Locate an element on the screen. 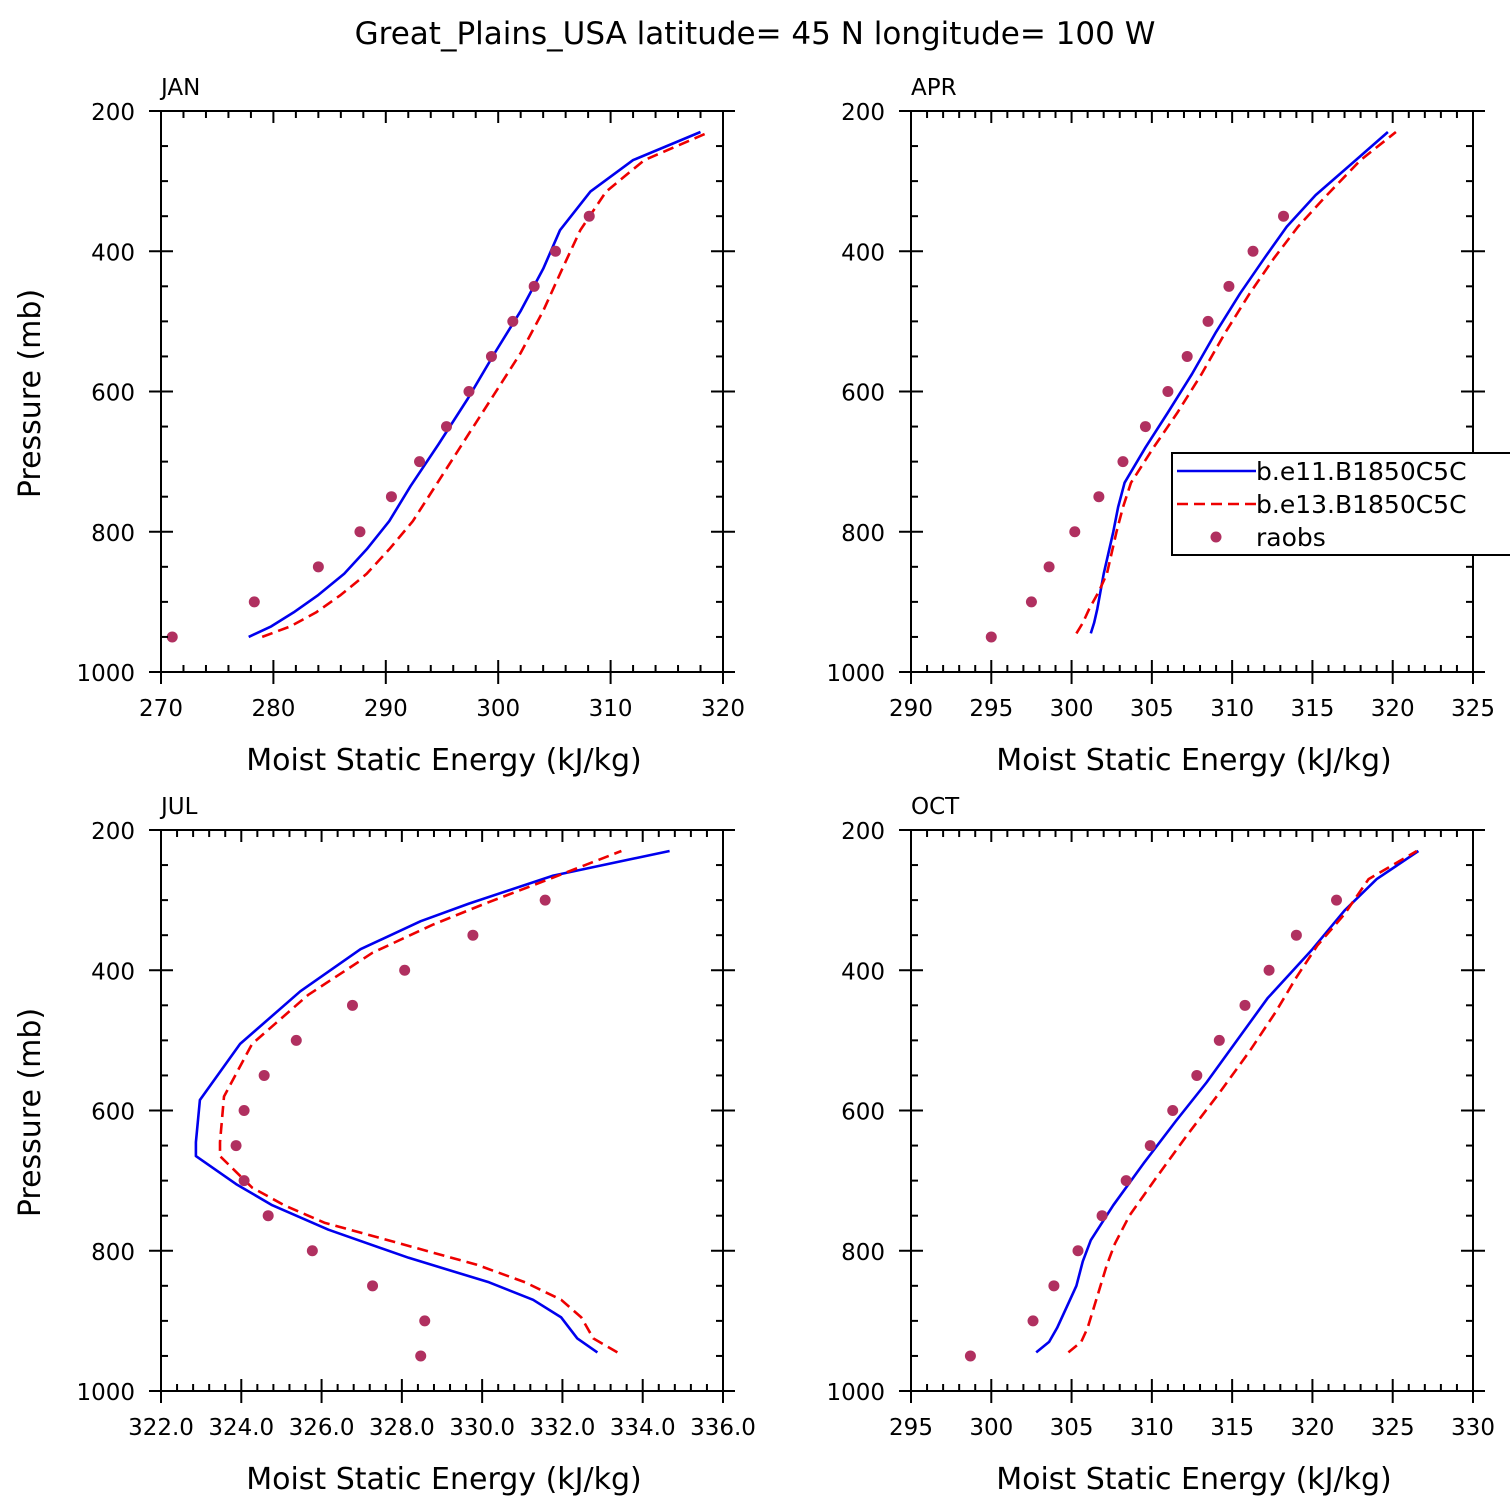 This screenshot has width=1510, height=1510. y-tick-label-apr: 1000 is located at coordinates (855, 674).